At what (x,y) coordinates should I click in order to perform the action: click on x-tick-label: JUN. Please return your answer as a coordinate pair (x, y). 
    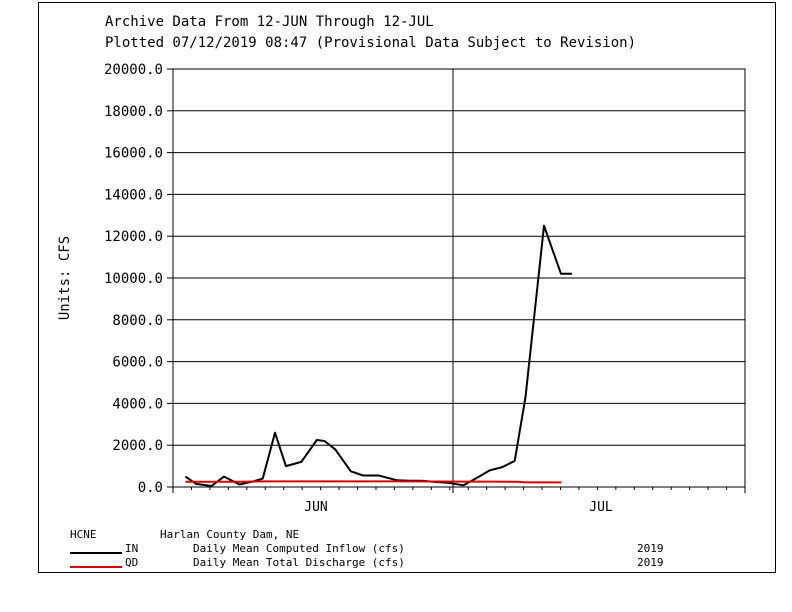
    Looking at the image, I should click on (315, 507).